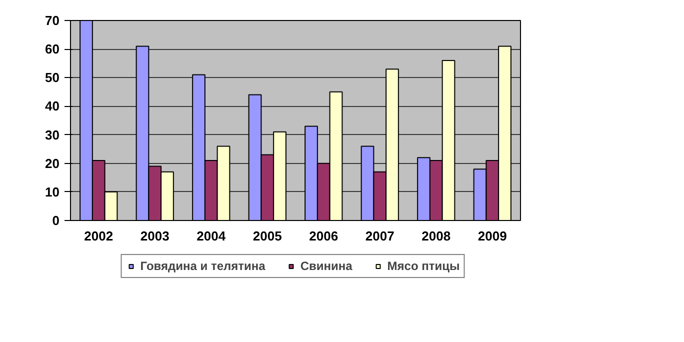  What do you see at coordinates (52, 78) in the screenshot?
I see `y-tick-label: 50` at bounding box center [52, 78].